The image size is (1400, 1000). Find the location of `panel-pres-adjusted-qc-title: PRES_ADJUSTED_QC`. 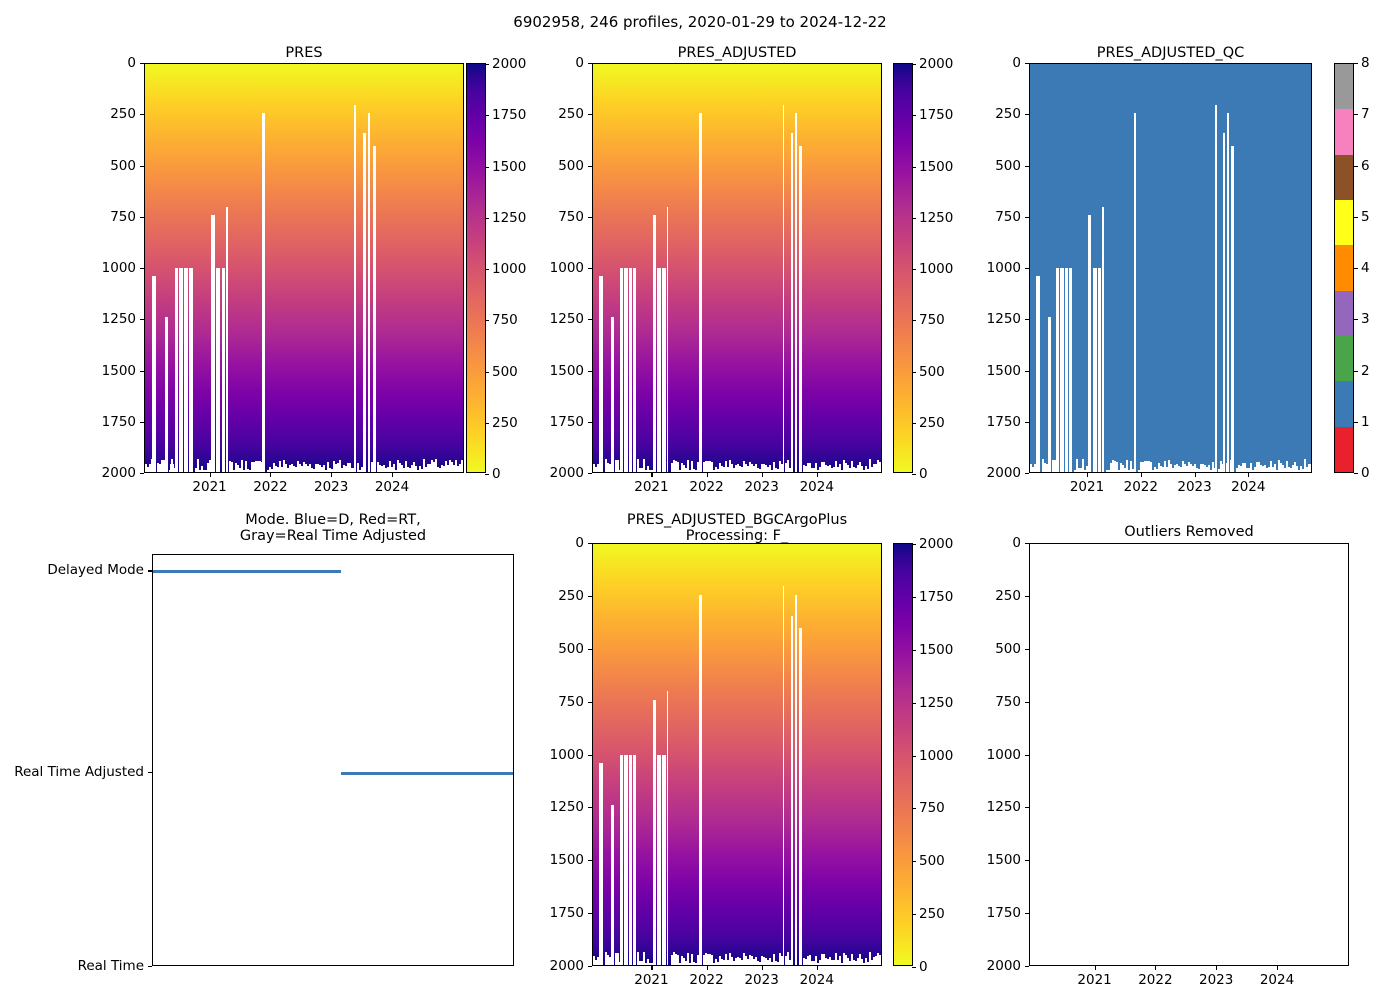

panel-pres-adjusted-qc-title: PRES_ADJUSTED_QC is located at coordinates (1170, 53).